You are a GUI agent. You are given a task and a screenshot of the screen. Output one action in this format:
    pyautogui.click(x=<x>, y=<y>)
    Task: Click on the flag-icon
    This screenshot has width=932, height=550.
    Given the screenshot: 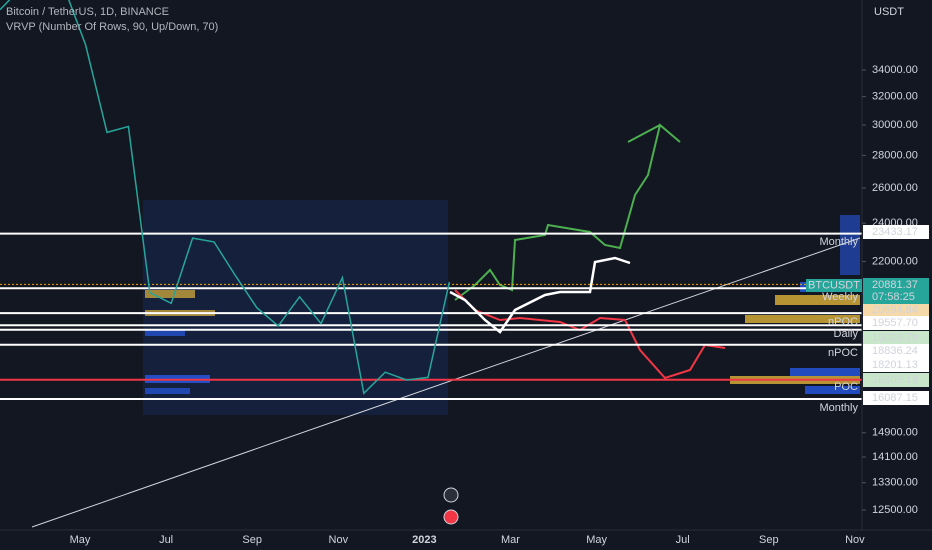 What is the action you would take?
    pyautogui.click(x=451, y=517)
    